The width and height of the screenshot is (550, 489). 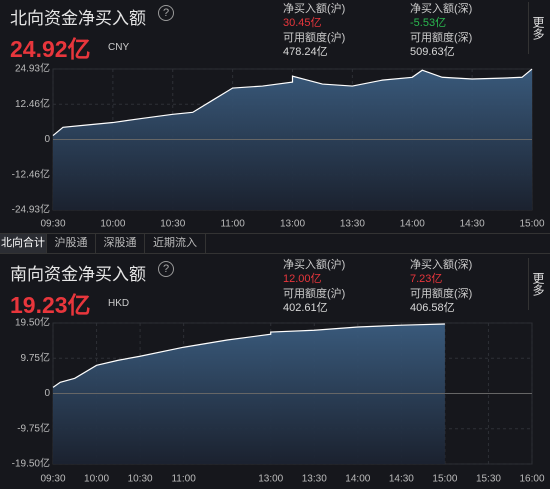 What do you see at coordinates (78, 18) in the screenshot?
I see `title: 北向资金净买入额` at bounding box center [78, 18].